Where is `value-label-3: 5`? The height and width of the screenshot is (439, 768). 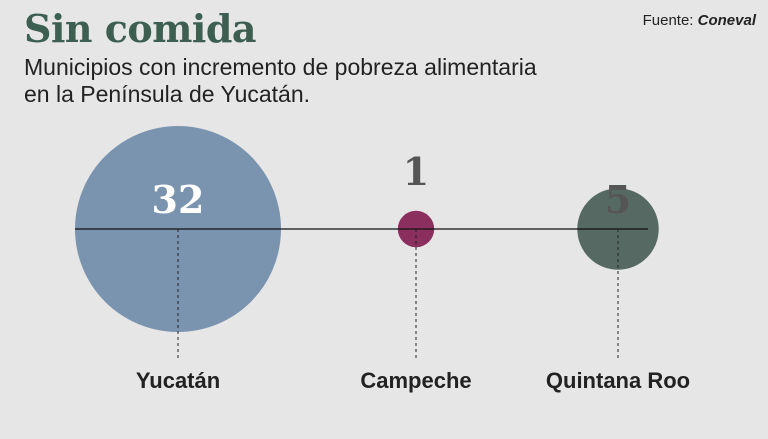
value-label-3: 5 is located at coordinates (618, 199).